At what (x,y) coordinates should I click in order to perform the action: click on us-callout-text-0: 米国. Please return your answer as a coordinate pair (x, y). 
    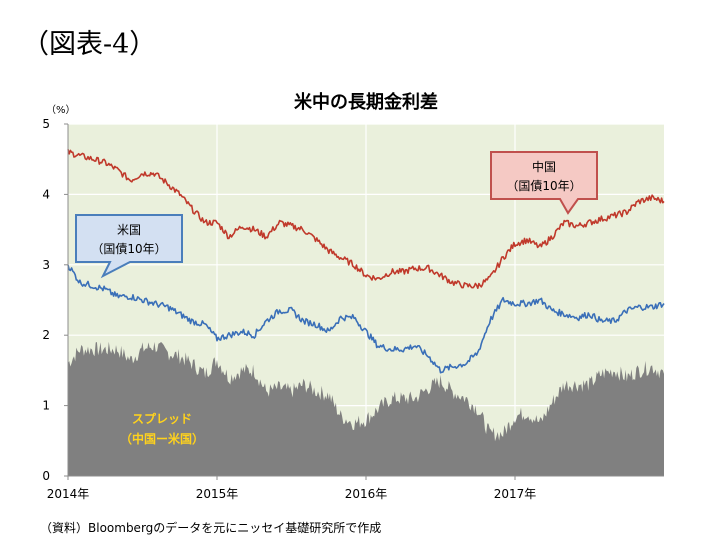
    Looking at the image, I should click on (129, 230).